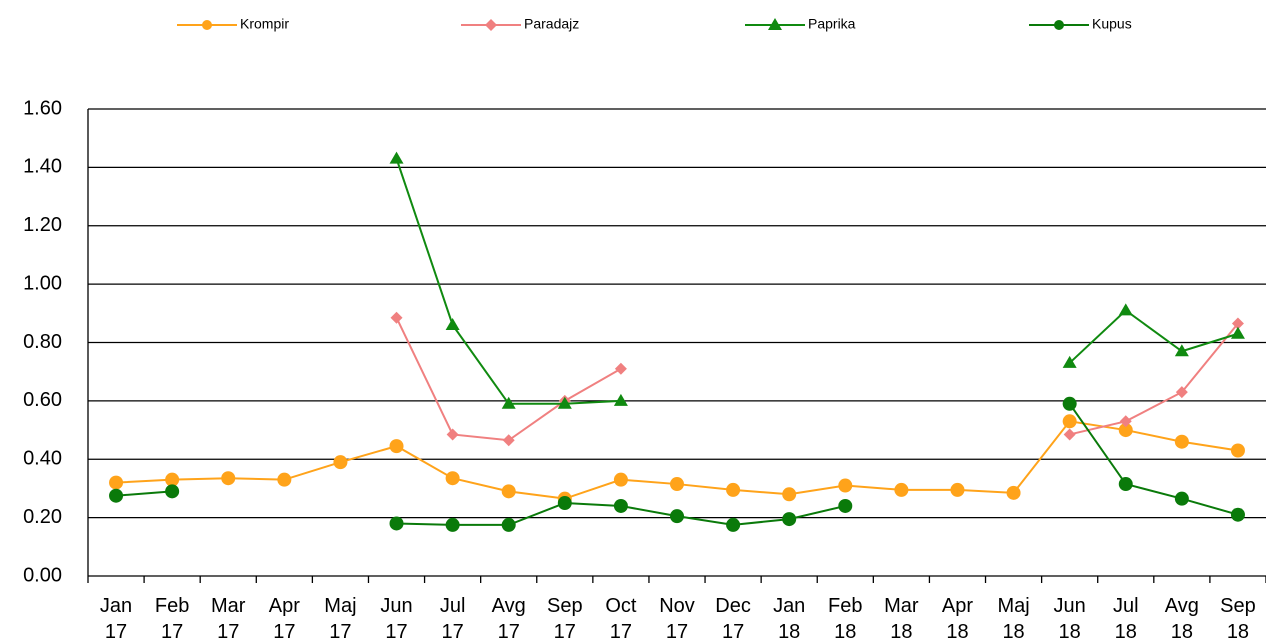  What do you see at coordinates (42, 459) in the screenshot?
I see `y-tick-label: 0.40` at bounding box center [42, 459].